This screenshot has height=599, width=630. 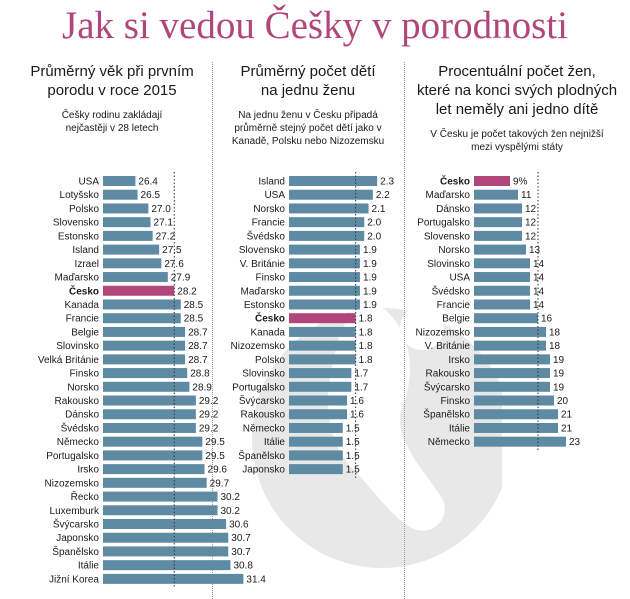 I want to click on value-label: 1.7, so click(x=361, y=374).